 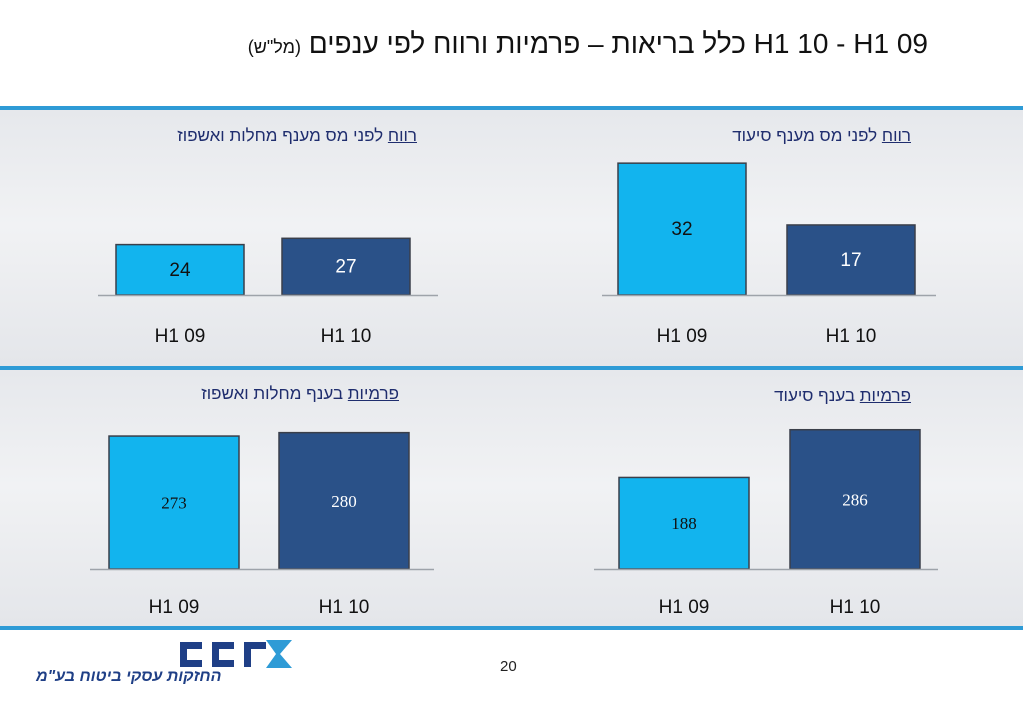 I want to click on data-label: 273, so click(x=174, y=503).